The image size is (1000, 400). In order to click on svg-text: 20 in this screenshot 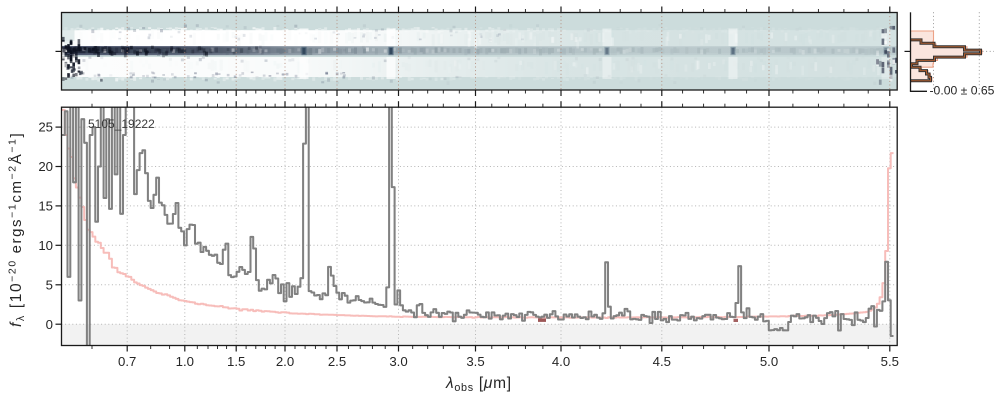, I will do `click(45, 166)`.